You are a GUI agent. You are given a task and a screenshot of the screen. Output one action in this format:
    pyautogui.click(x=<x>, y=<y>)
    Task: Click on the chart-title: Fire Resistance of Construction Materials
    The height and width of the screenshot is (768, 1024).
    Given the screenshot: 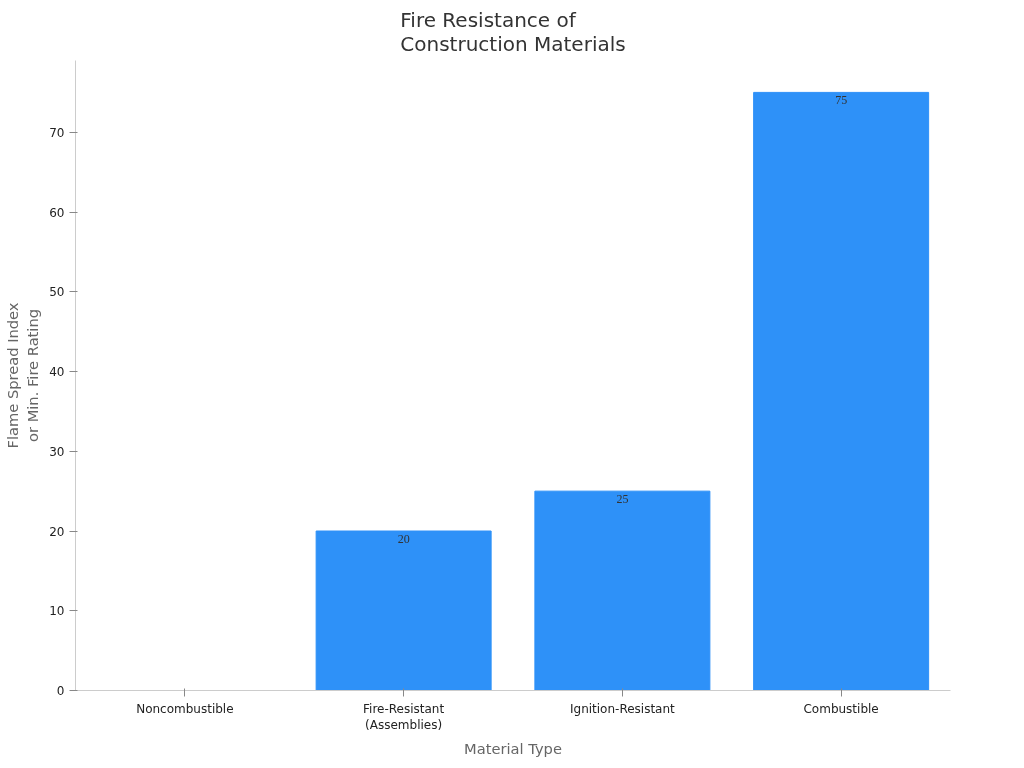 What is the action you would take?
    pyautogui.click(x=513, y=31)
    